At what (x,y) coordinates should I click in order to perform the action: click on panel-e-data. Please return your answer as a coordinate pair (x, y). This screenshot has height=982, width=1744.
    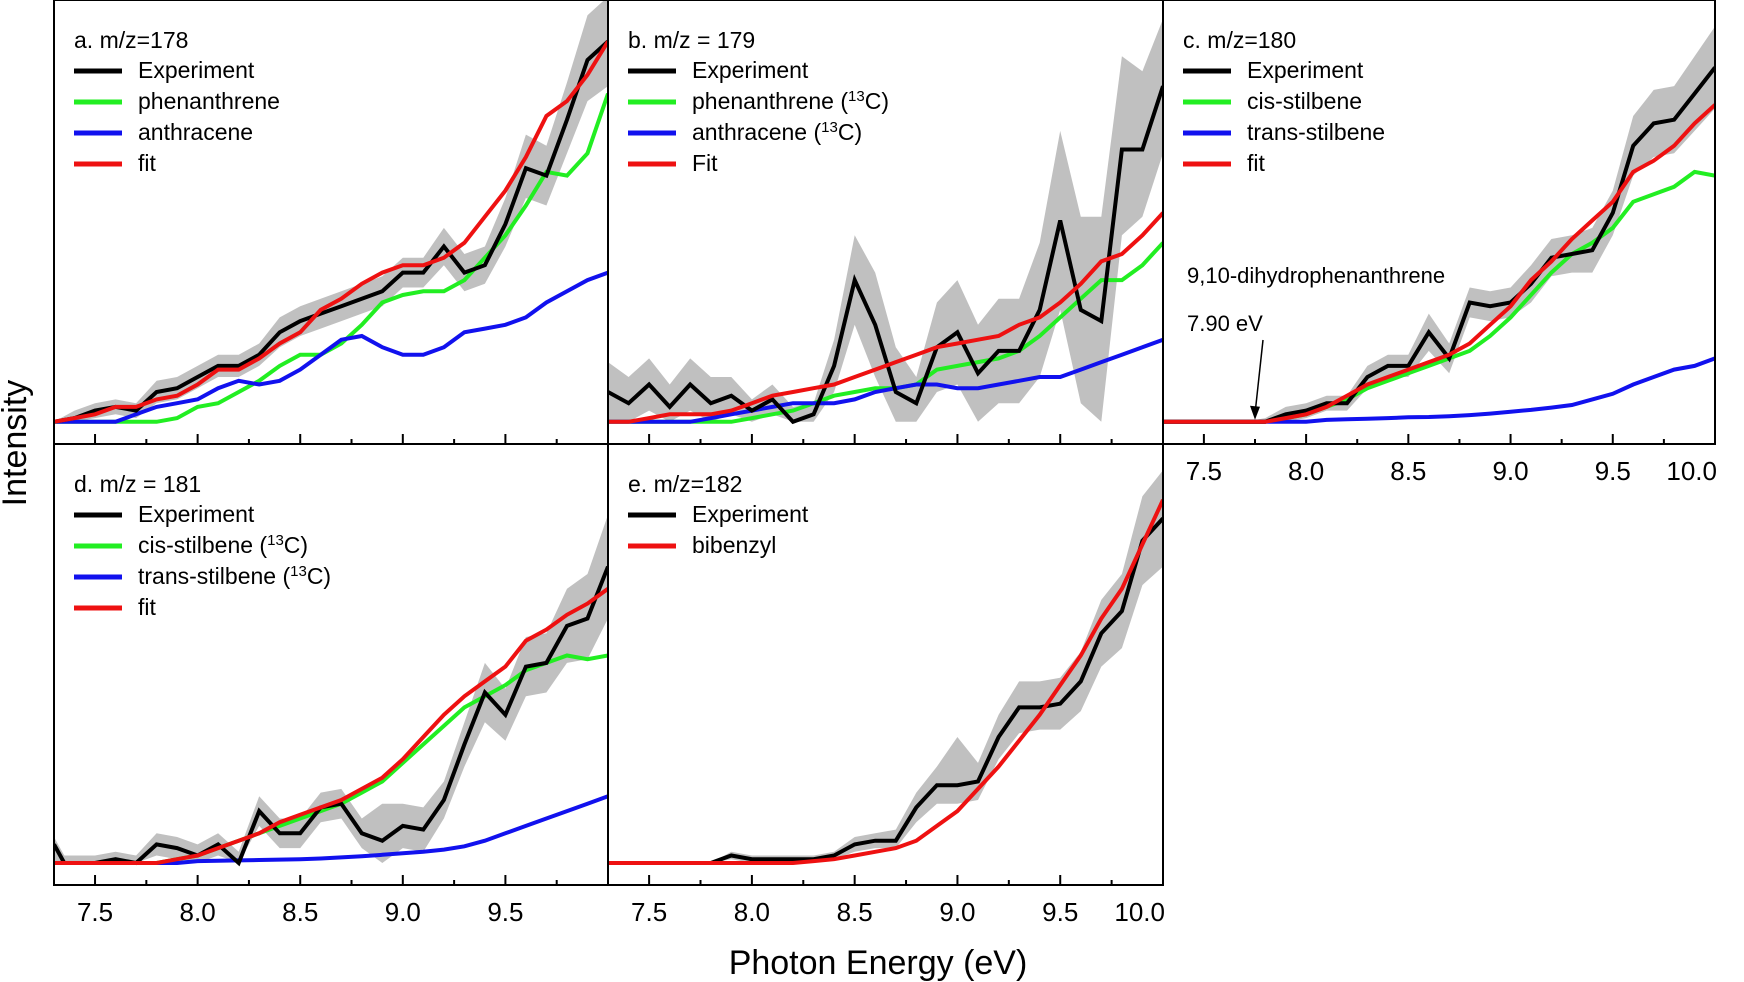
    Looking at the image, I should click on (885, 667).